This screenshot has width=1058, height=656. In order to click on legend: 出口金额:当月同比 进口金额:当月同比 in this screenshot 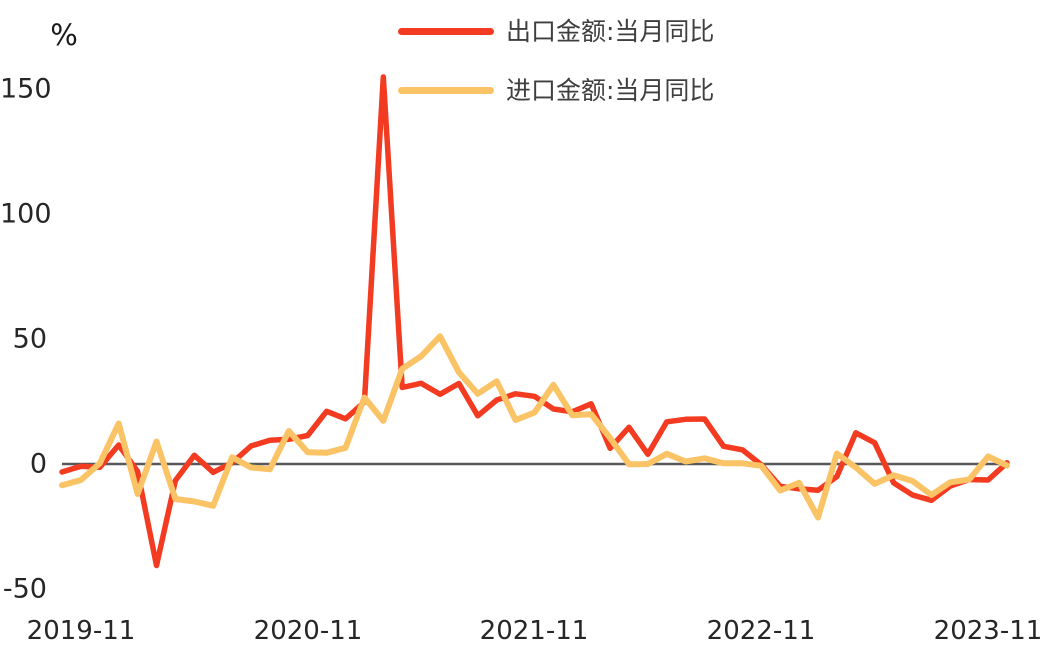, I will do `click(556, 72)`.